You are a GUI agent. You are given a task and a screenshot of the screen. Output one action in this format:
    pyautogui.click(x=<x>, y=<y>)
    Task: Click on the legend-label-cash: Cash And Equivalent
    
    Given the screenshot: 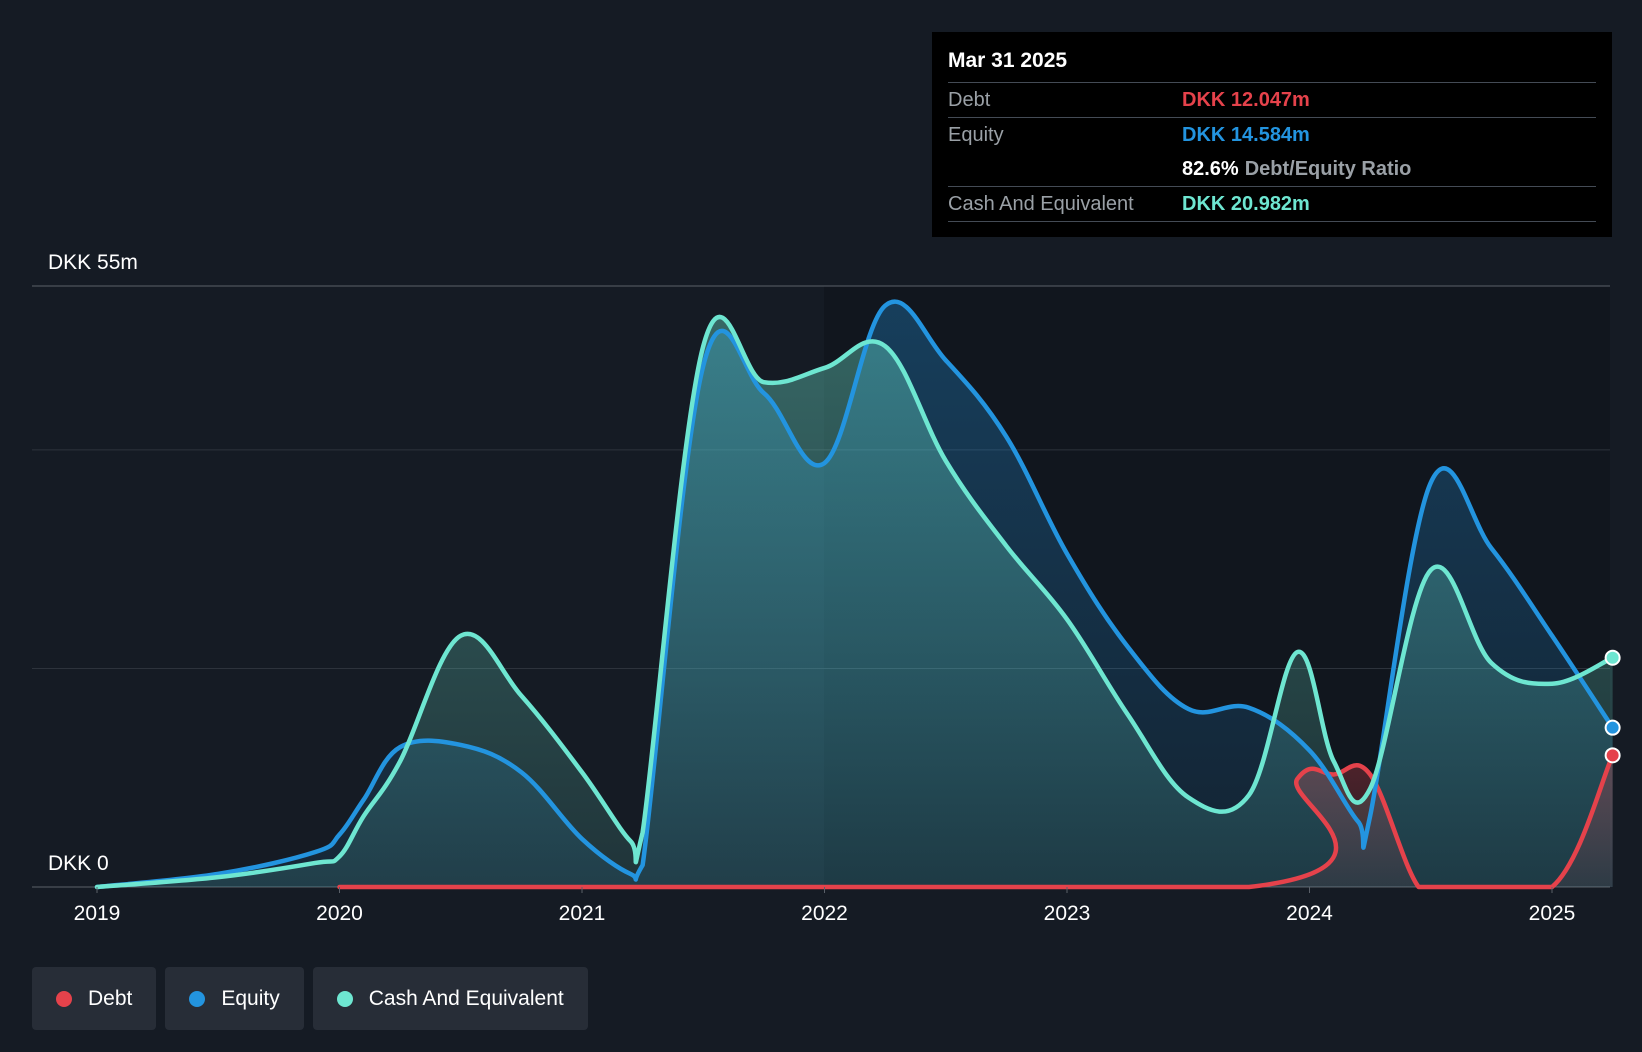 What is the action you would take?
    pyautogui.click(x=466, y=998)
    